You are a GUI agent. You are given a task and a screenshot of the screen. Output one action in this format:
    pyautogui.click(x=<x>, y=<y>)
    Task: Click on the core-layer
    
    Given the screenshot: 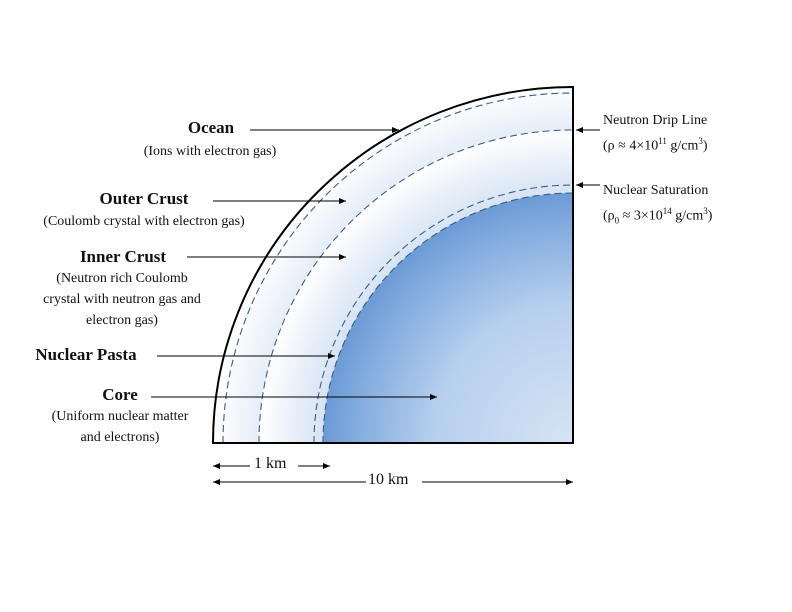 What is the action you would take?
    pyautogui.click(x=448, y=318)
    